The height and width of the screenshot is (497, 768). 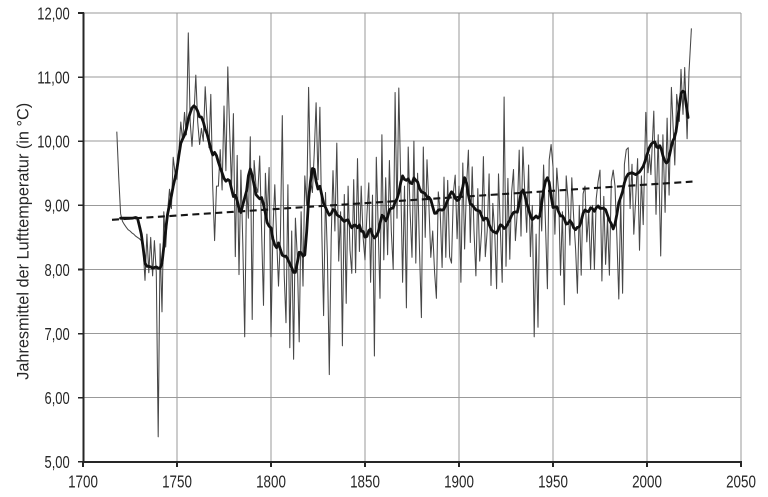 I want to click on svg-text: 1850, so click(x=365, y=481).